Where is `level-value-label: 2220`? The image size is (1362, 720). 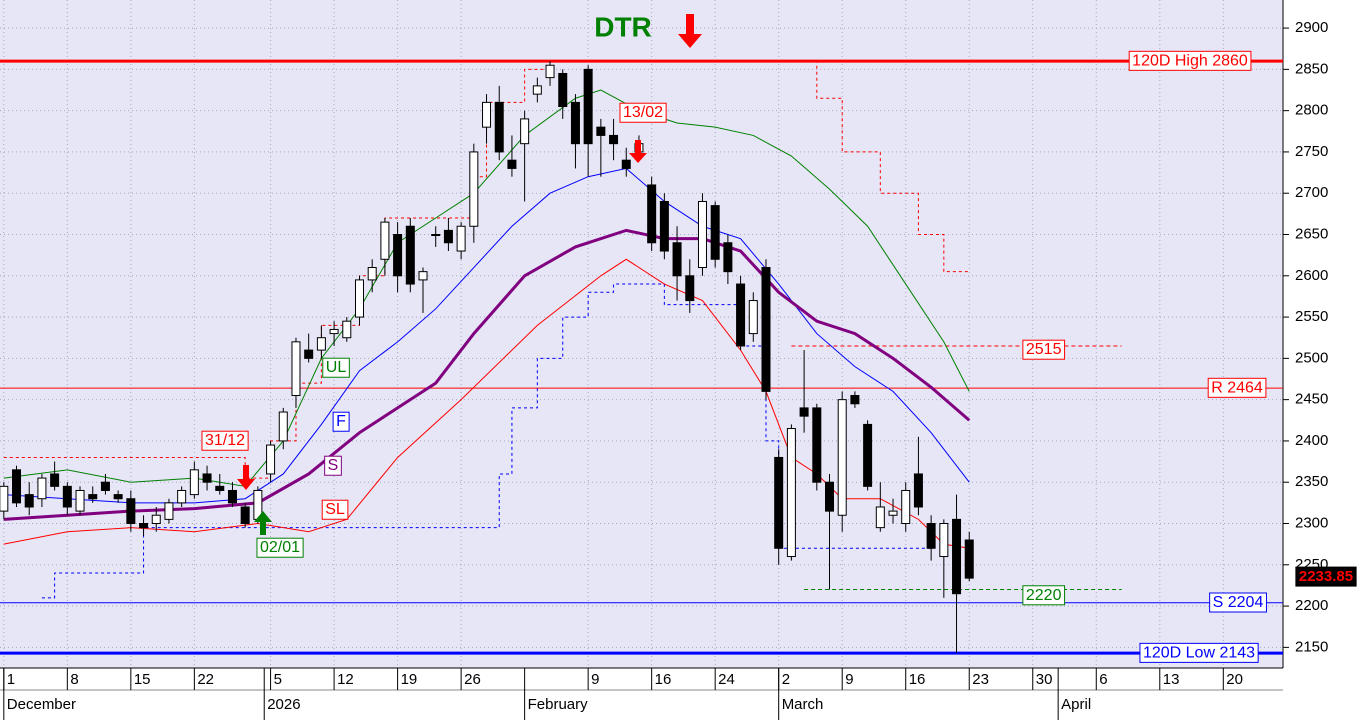 level-value-label: 2220 is located at coordinates (1044, 595).